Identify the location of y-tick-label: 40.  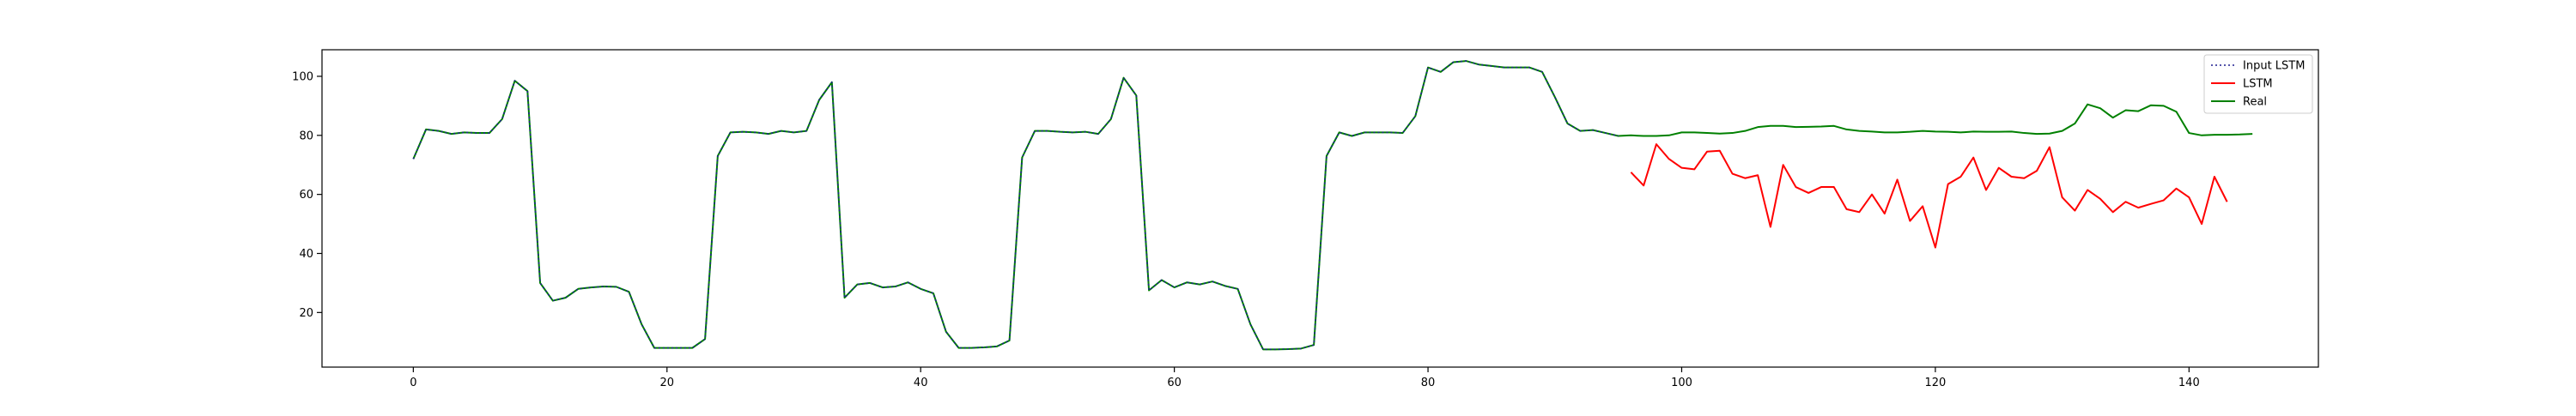
(306, 254).